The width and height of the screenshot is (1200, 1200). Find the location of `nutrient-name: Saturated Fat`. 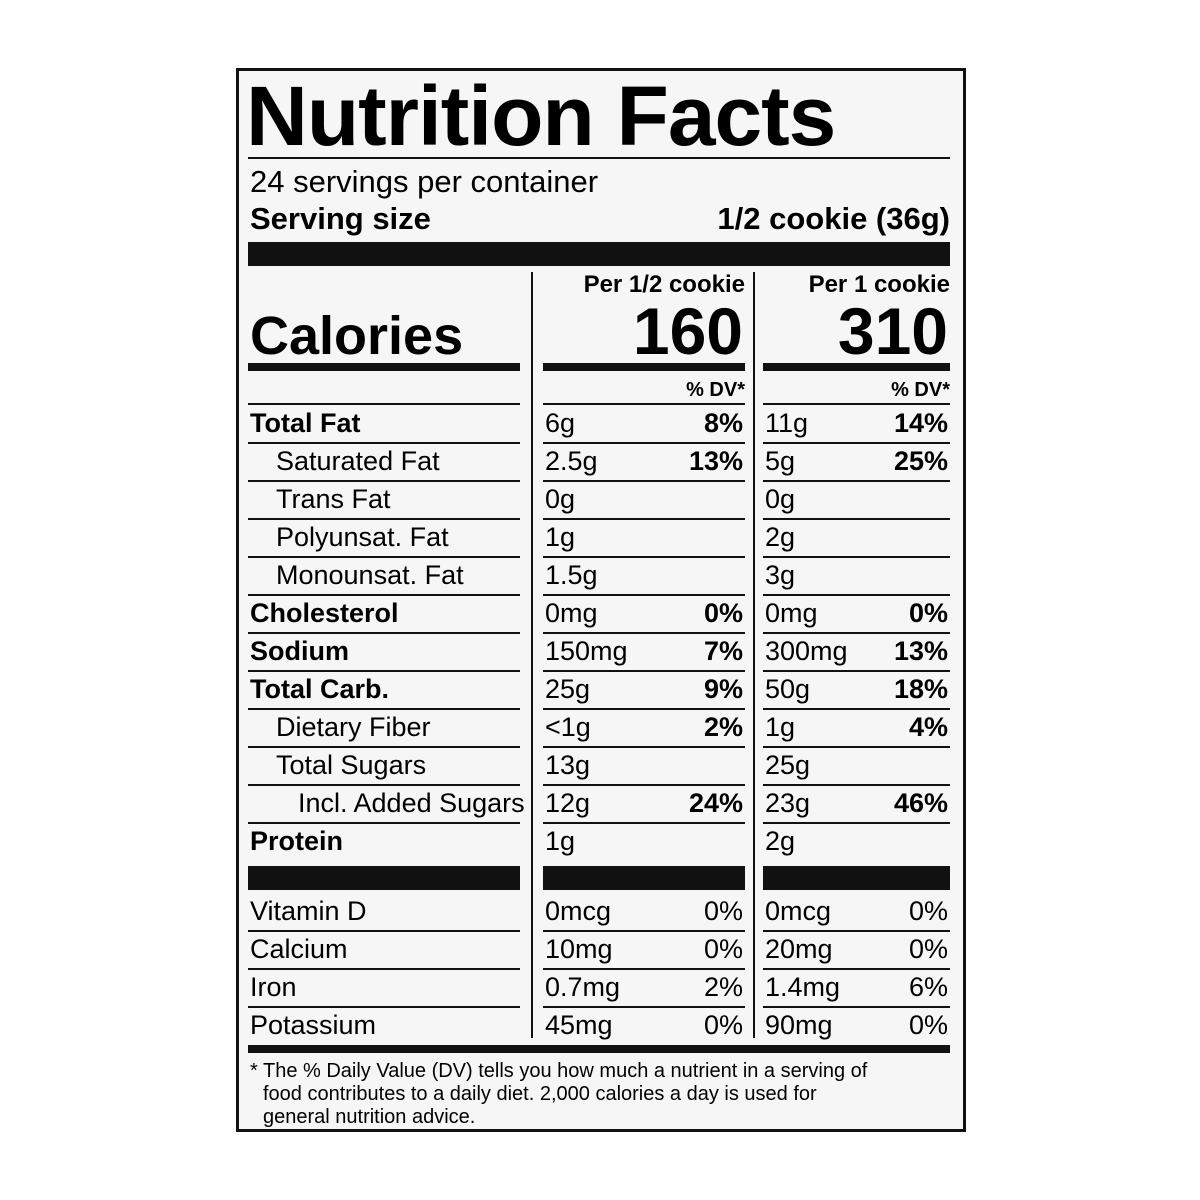

nutrient-name: Saturated Fat is located at coordinates (358, 460).